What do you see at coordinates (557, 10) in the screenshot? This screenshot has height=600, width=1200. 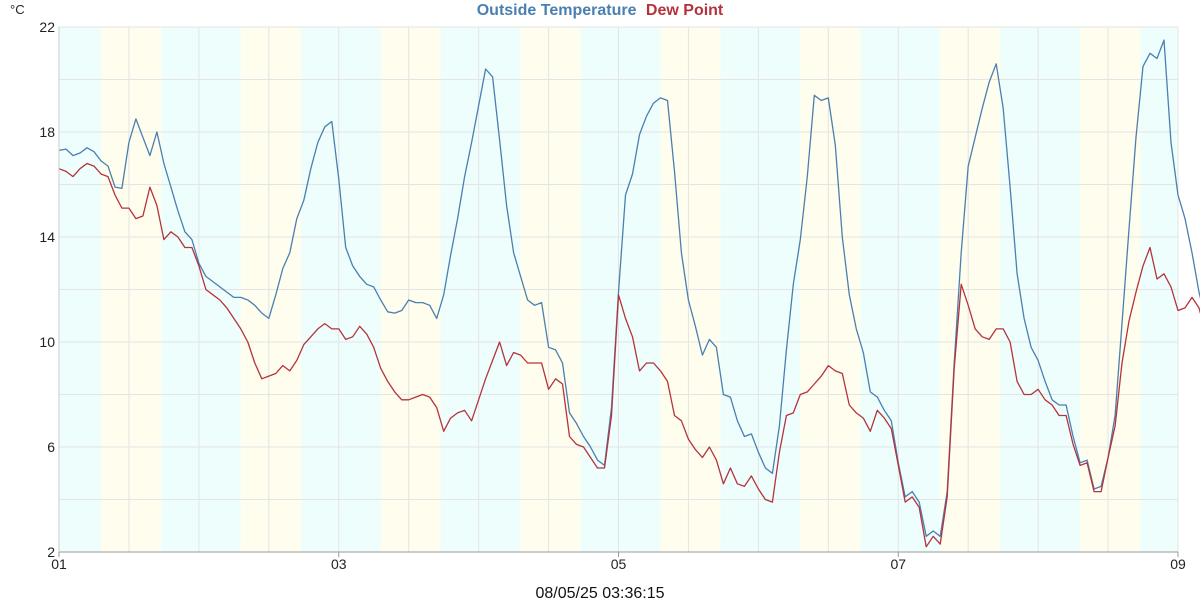 I see `title-outside-temperature: Outside Temperature` at bounding box center [557, 10].